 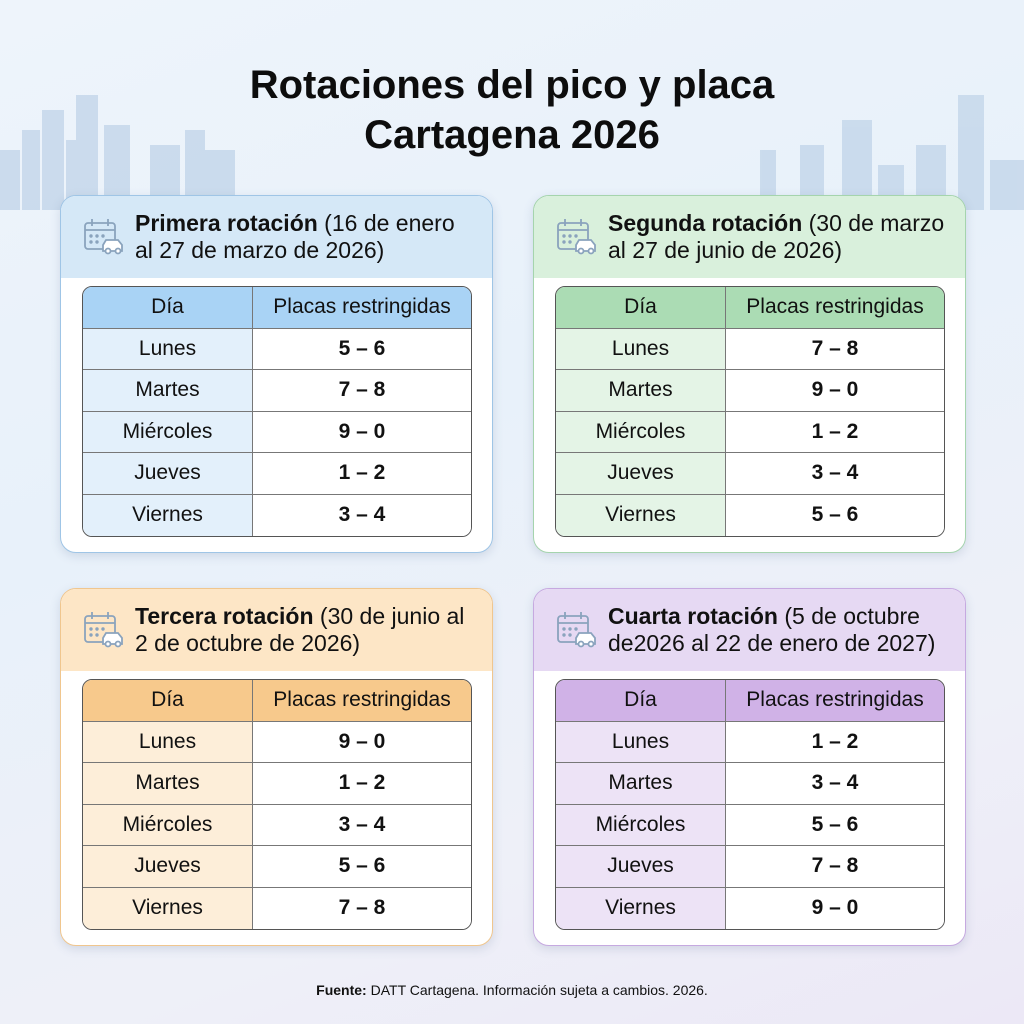 I want to click on table-row: Martes 3 – 4, so click(x=750, y=784).